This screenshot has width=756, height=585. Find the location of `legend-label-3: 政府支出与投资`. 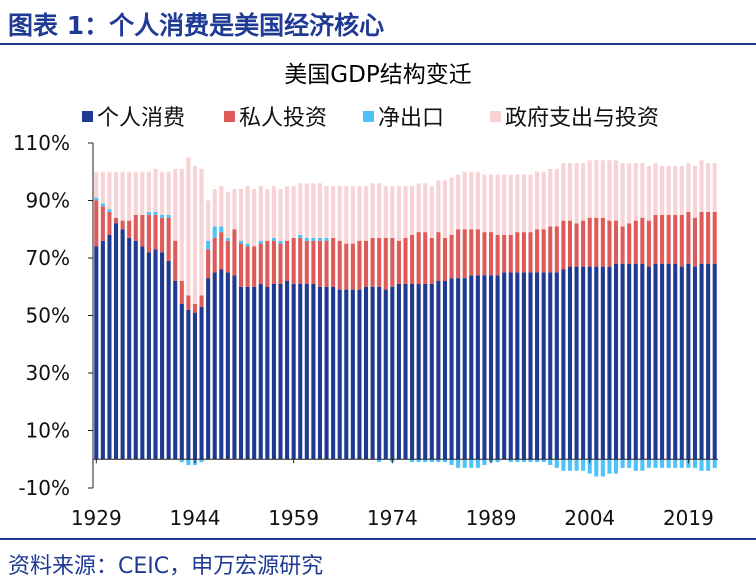

legend-label-3: 政府支出与投资 is located at coordinates (582, 118).